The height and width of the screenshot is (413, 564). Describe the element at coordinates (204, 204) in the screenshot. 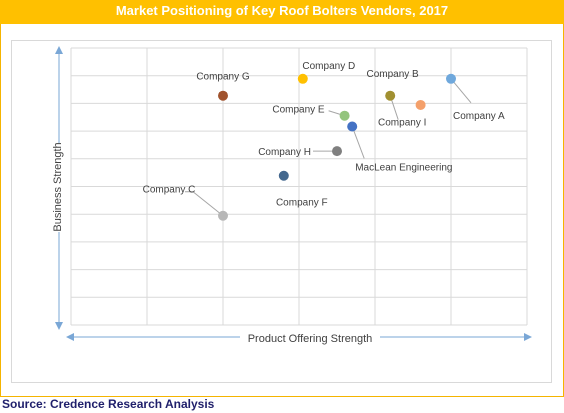

I see `leader-company-c` at that location.